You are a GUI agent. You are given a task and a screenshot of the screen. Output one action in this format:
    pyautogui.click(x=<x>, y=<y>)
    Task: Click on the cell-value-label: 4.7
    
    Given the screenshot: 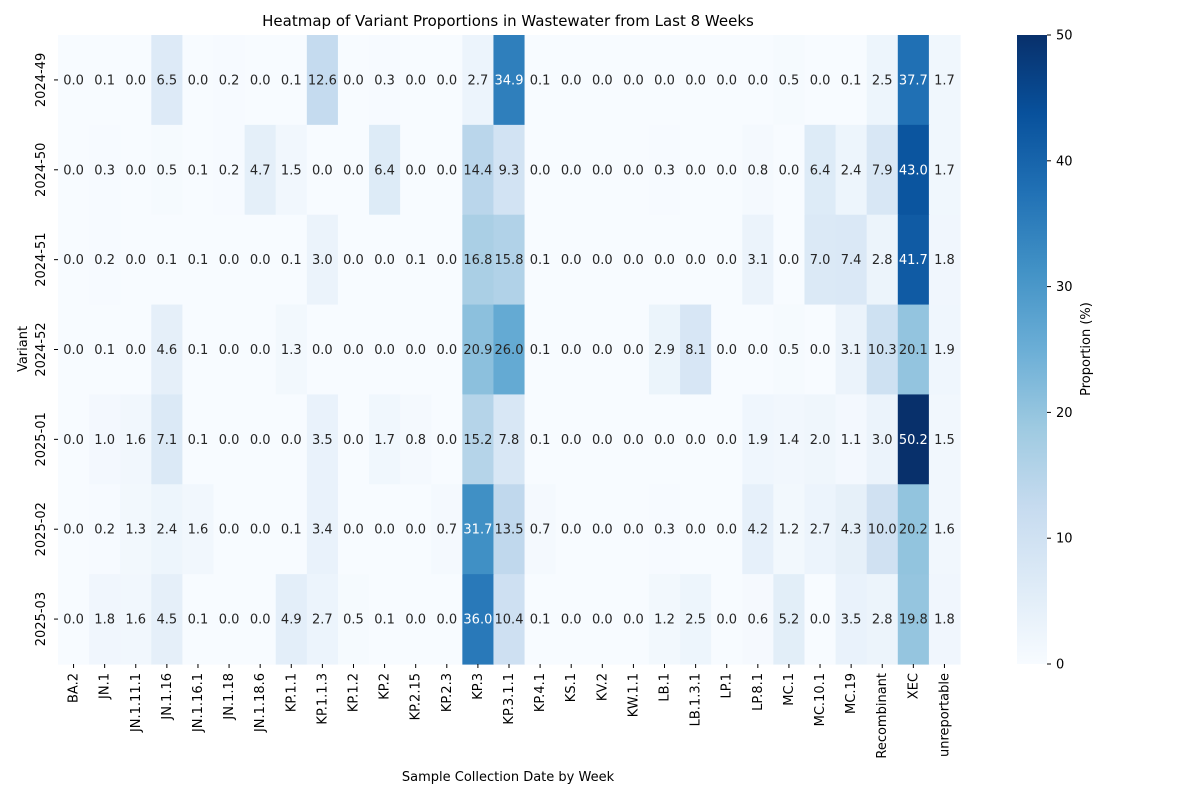 What is the action you would take?
    pyautogui.click(x=260, y=170)
    